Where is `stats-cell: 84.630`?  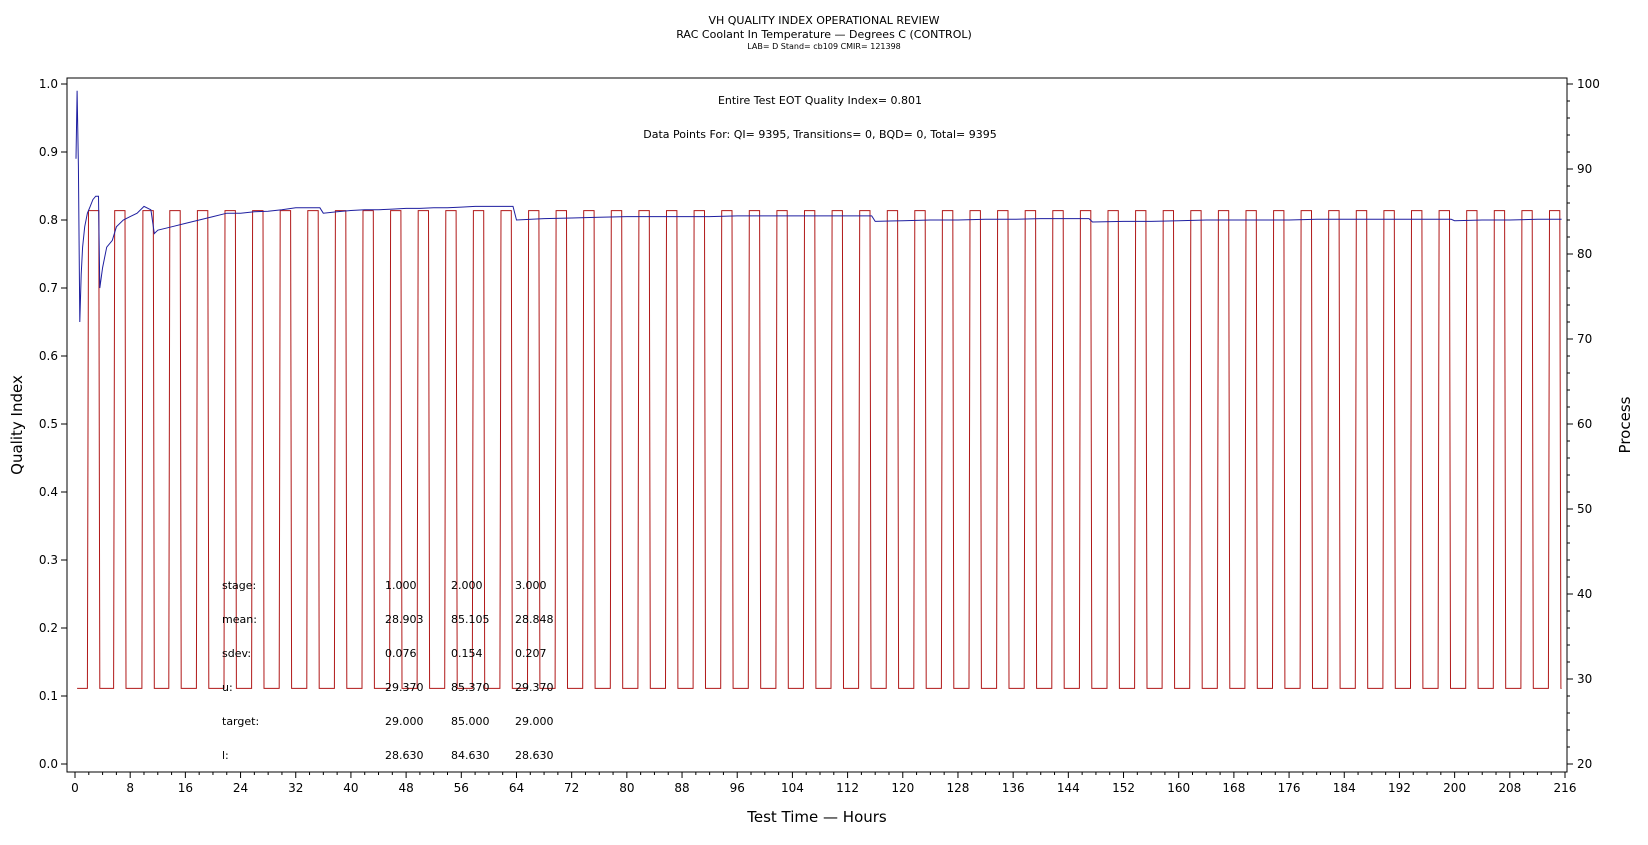
stats-cell: 84.630 is located at coordinates (470, 755).